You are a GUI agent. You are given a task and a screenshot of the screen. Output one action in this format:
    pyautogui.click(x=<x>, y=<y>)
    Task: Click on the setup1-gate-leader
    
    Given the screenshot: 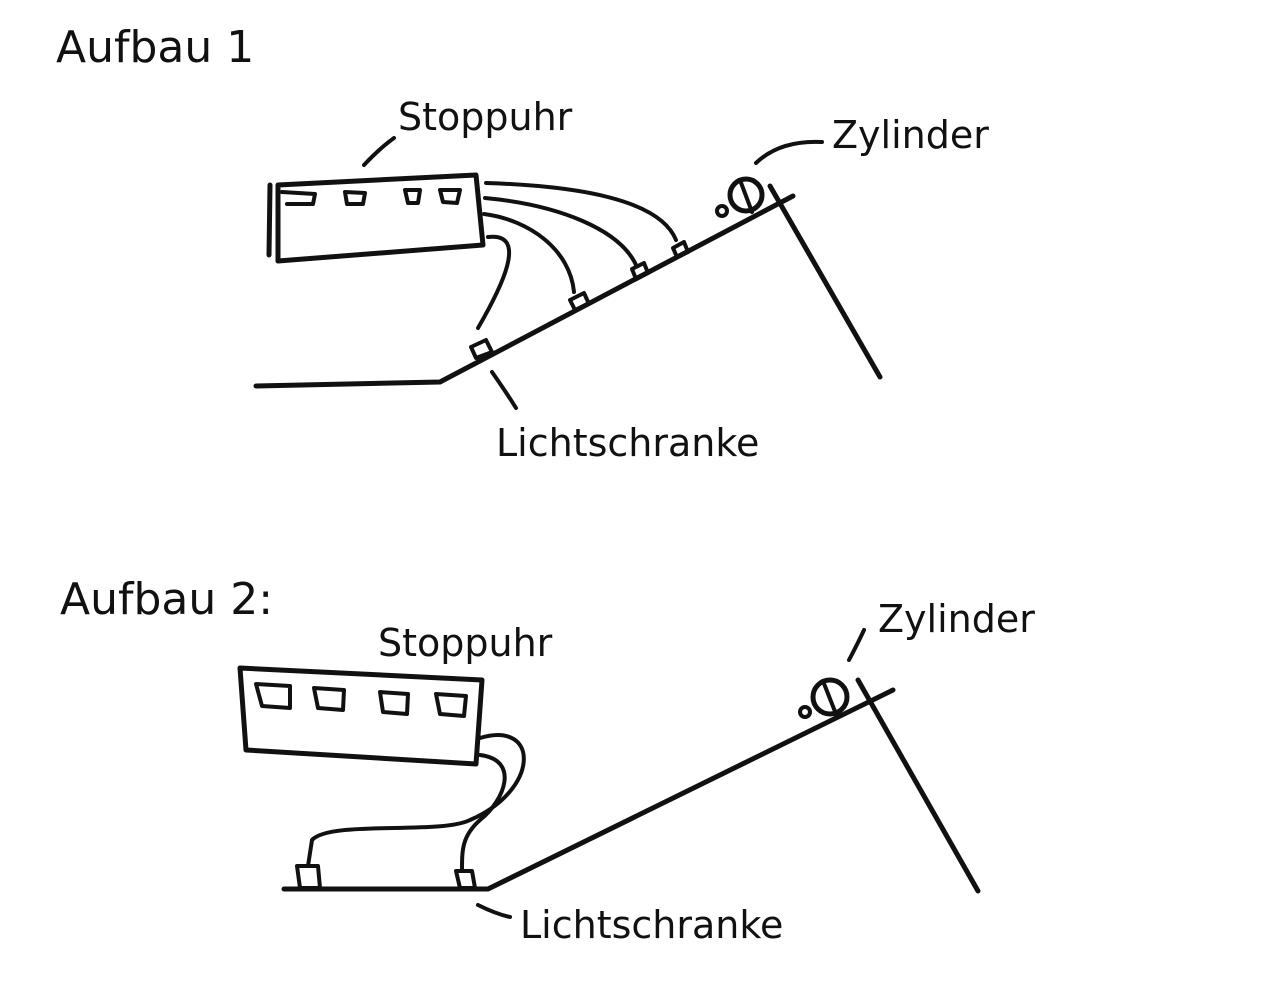 What is the action you would take?
    pyautogui.click(x=504, y=390)
    